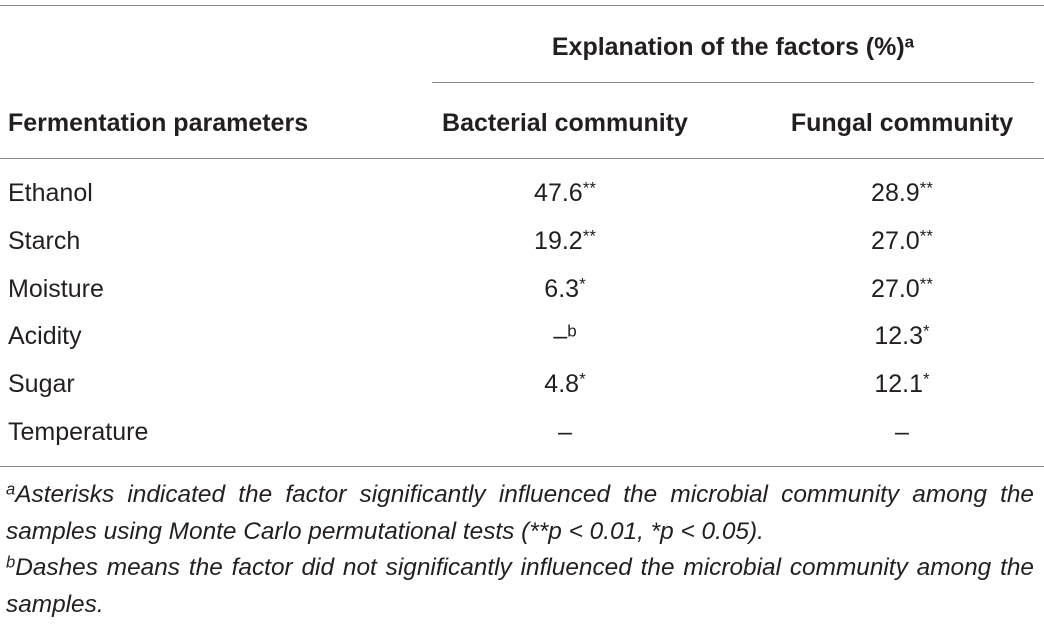  I want to click on group-header-sup: a, so click(909, 42).